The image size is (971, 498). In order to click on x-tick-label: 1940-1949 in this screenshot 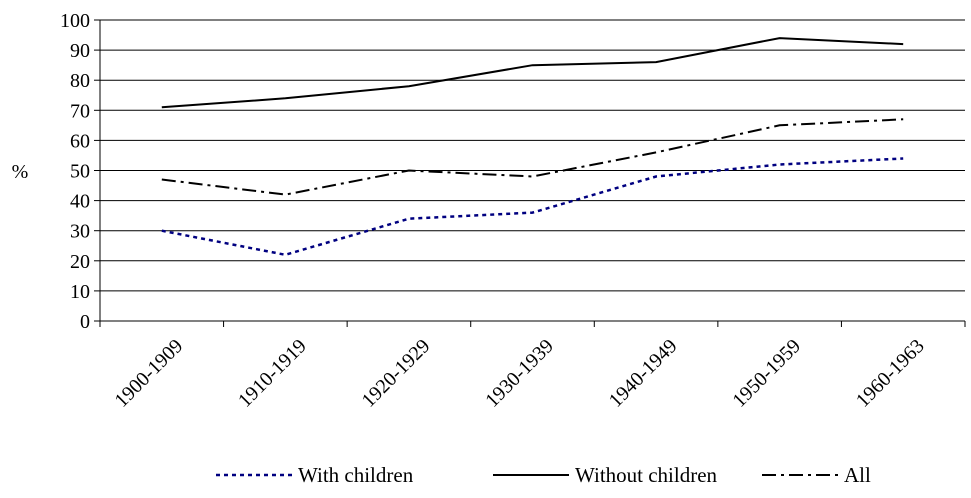, I will do `click(643, 373)`.